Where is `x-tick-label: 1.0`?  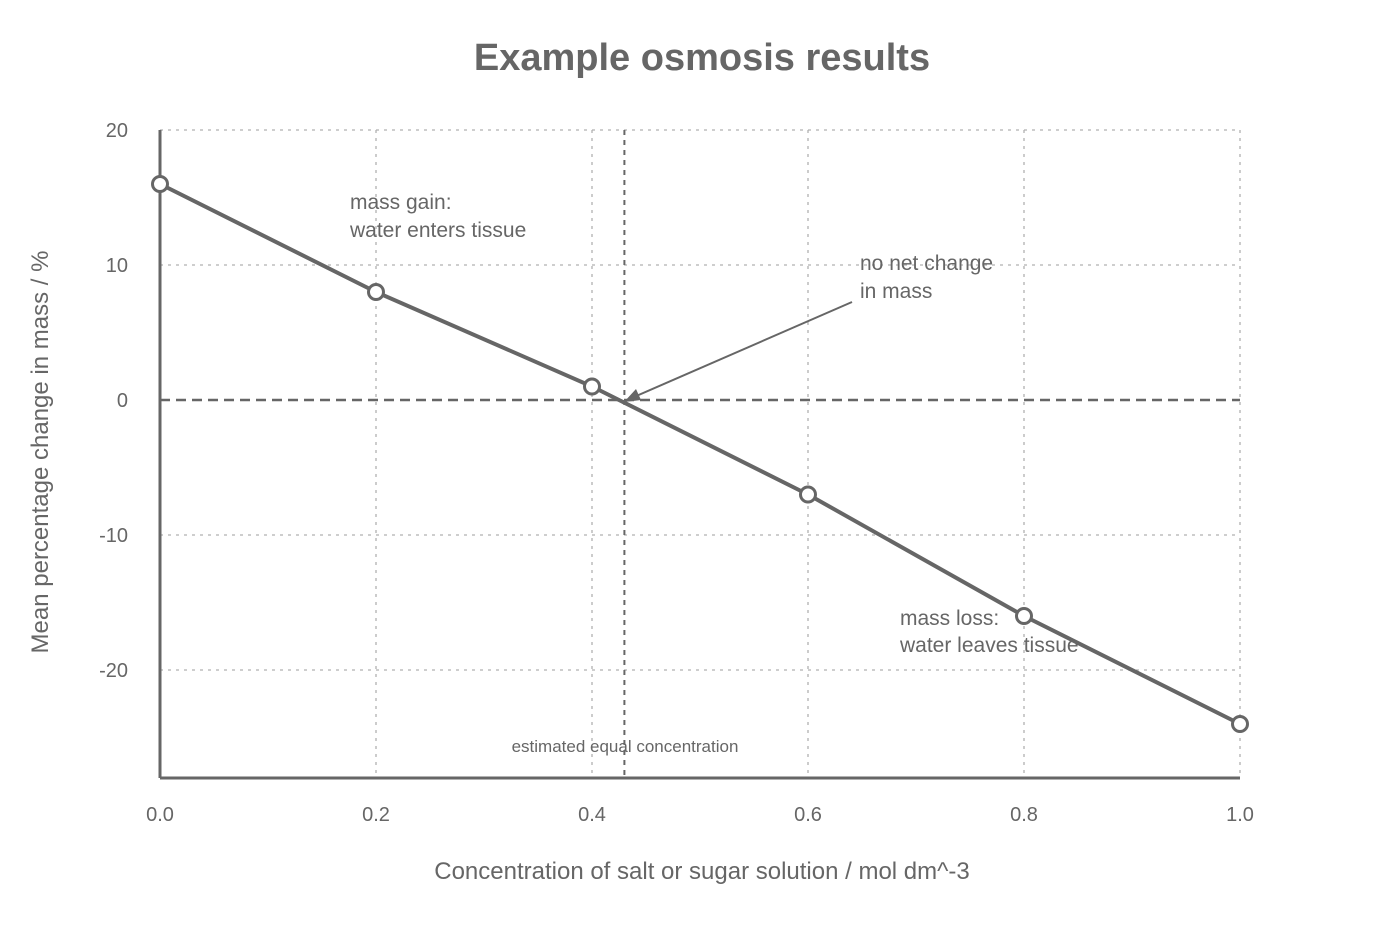 x-tick-label: 1.0 is located at coordinates (1240, 815).